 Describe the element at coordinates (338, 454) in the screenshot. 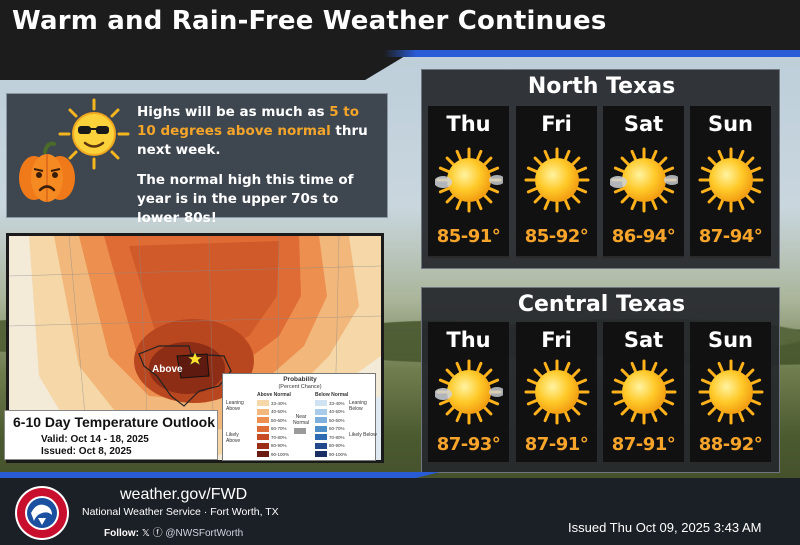

I see `legend-below-label: 90-100%` at that location.